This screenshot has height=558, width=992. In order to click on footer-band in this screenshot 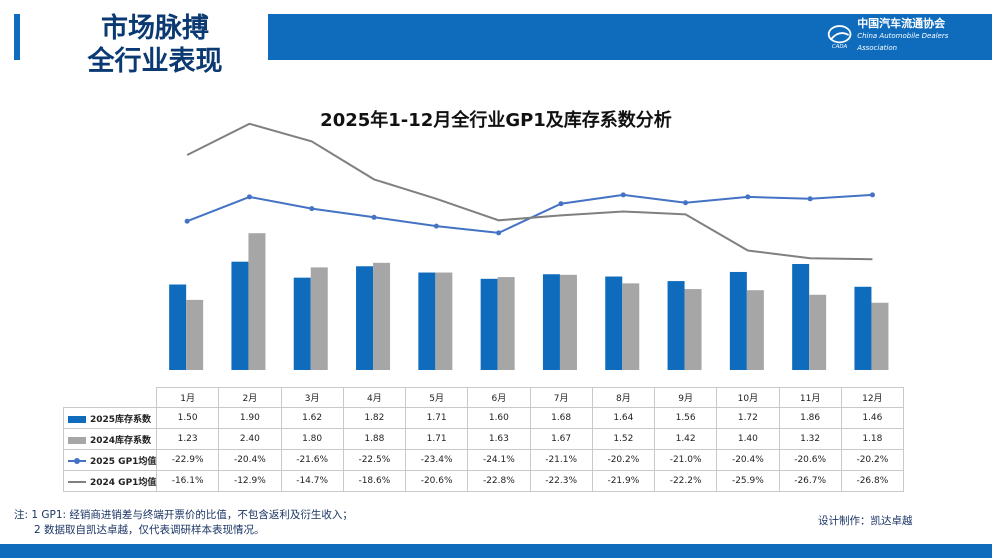, I will do `click(496, 551)`.